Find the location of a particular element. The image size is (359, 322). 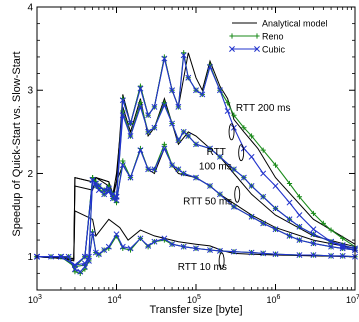

series-line is located at coordinates (196, 236).